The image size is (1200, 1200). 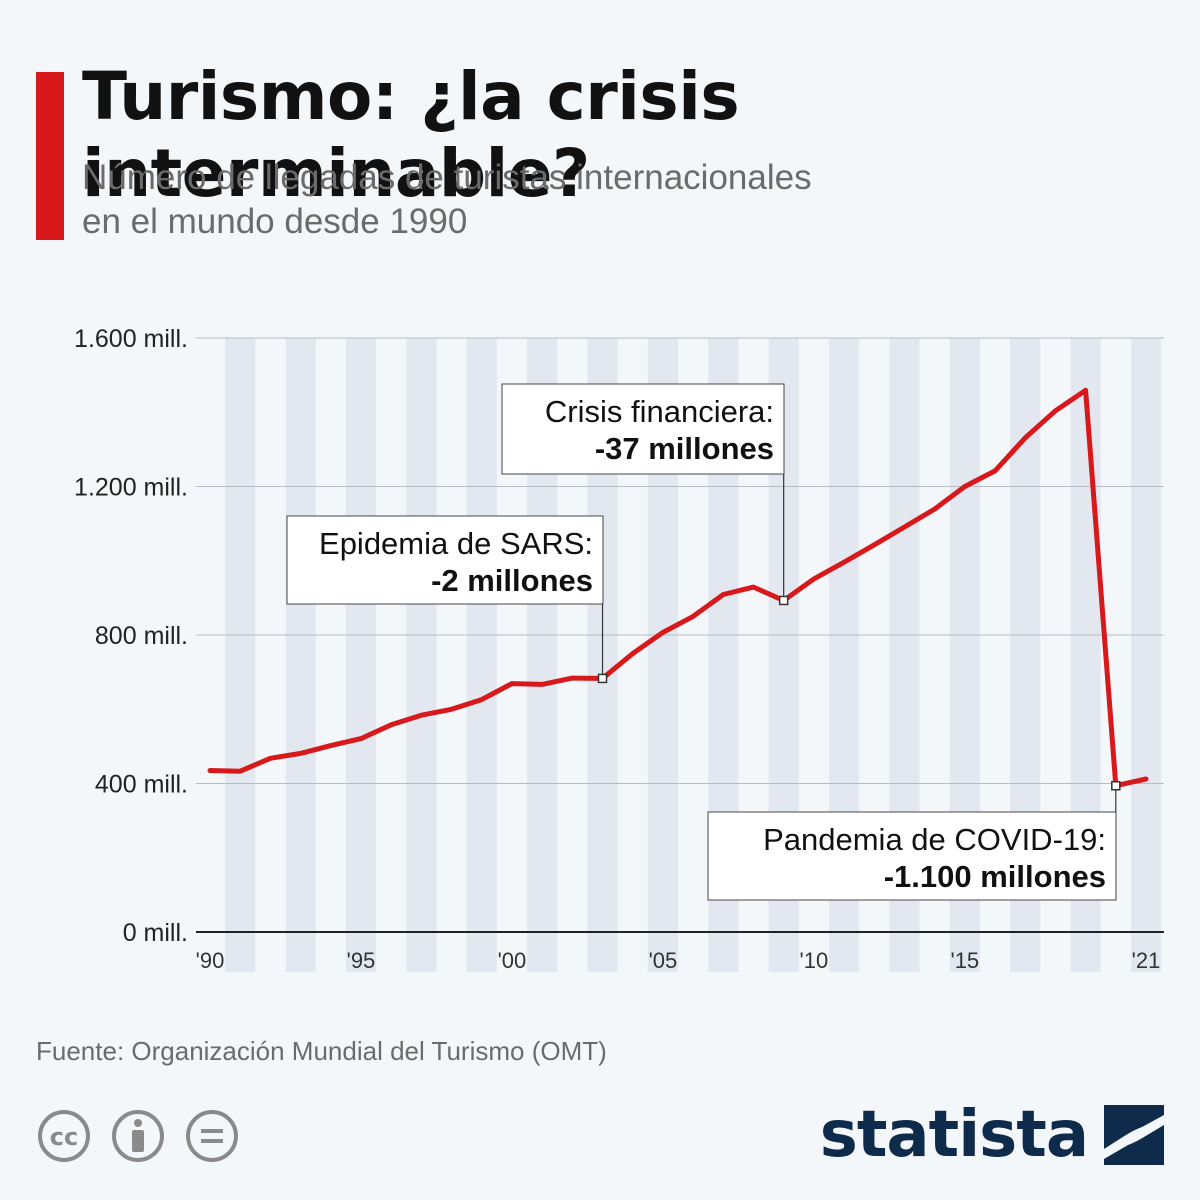 What do you see at coordinates (141, 785) in the screenshot?
I see `y-tick-label: 400 mill.` at bounding box center [141, 785].